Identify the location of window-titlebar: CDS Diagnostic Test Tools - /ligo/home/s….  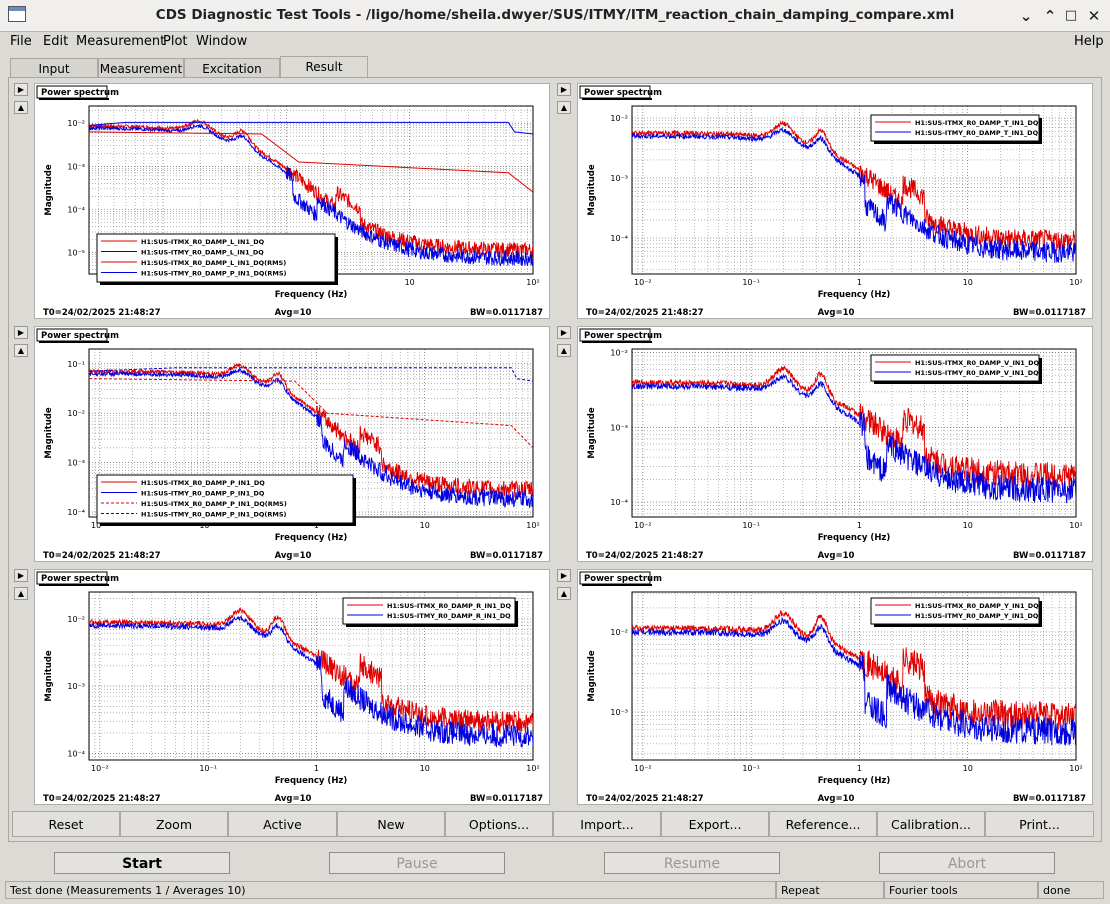
(555, 16).